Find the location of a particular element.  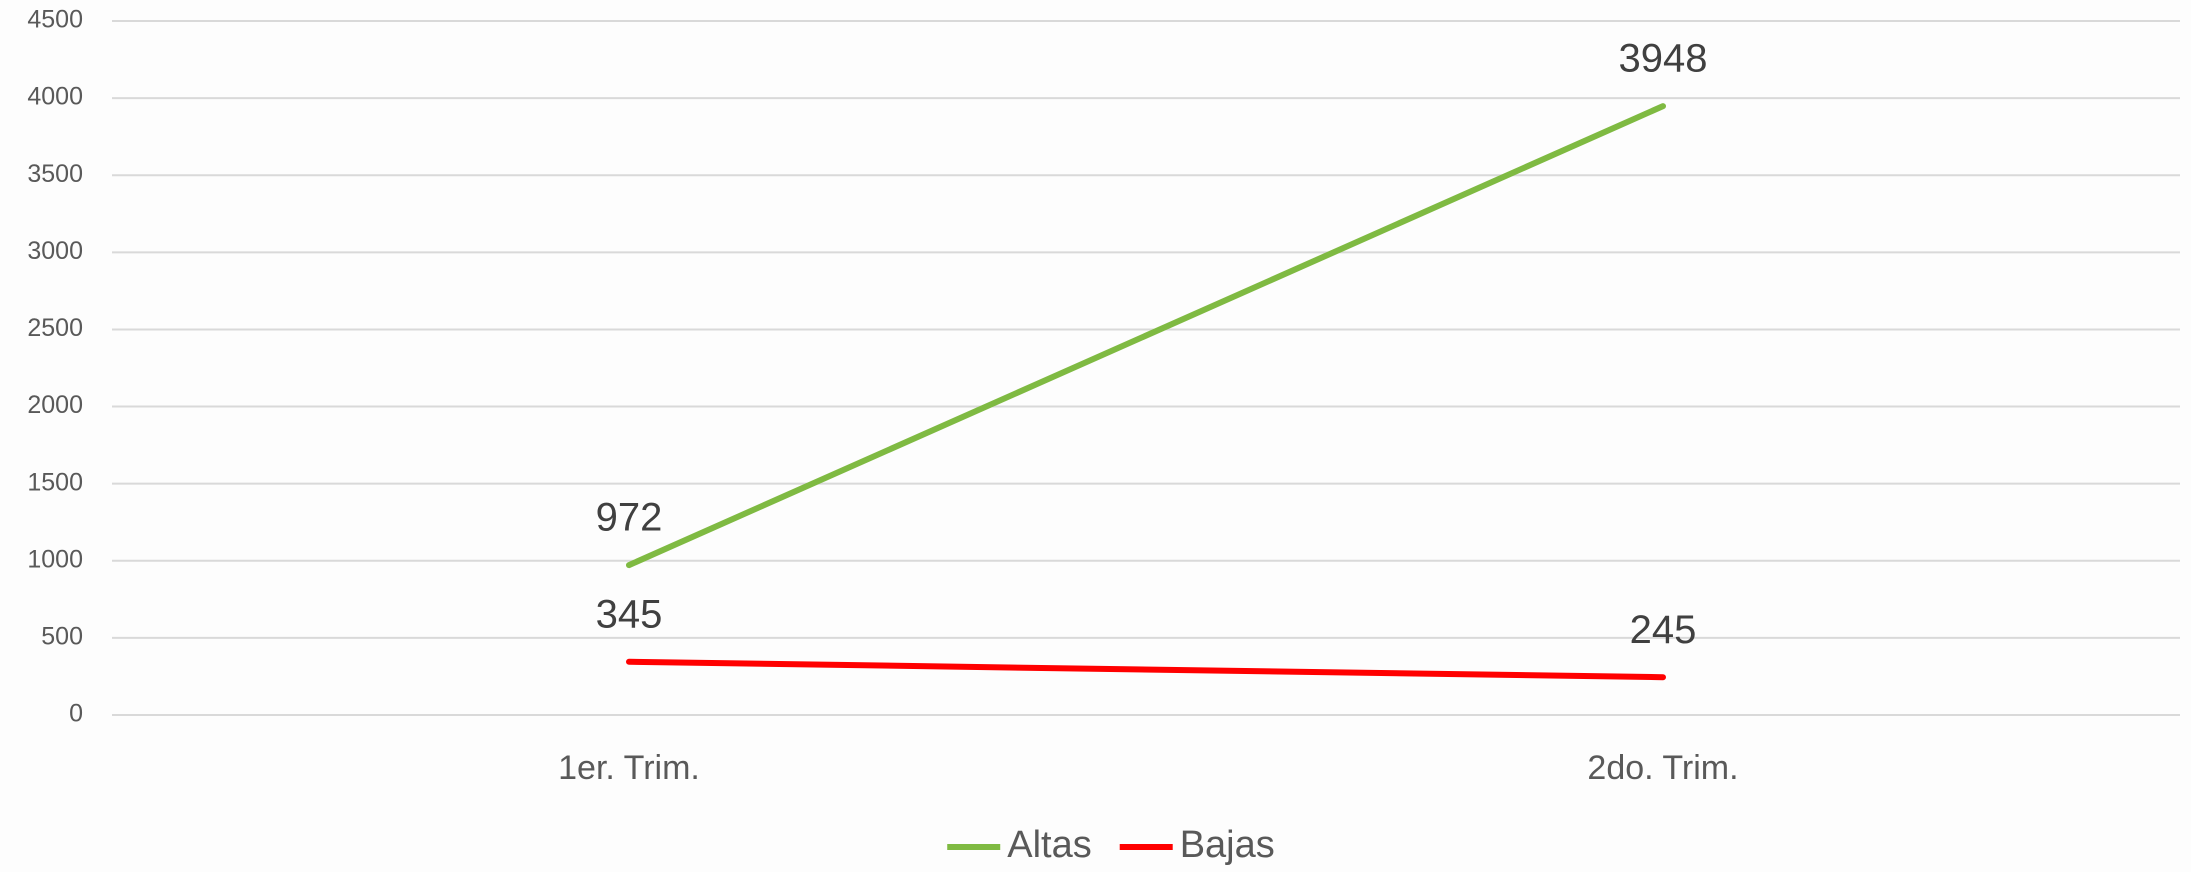

x-tick-label: 1er. Trim. is located at coordinates (629, 768).